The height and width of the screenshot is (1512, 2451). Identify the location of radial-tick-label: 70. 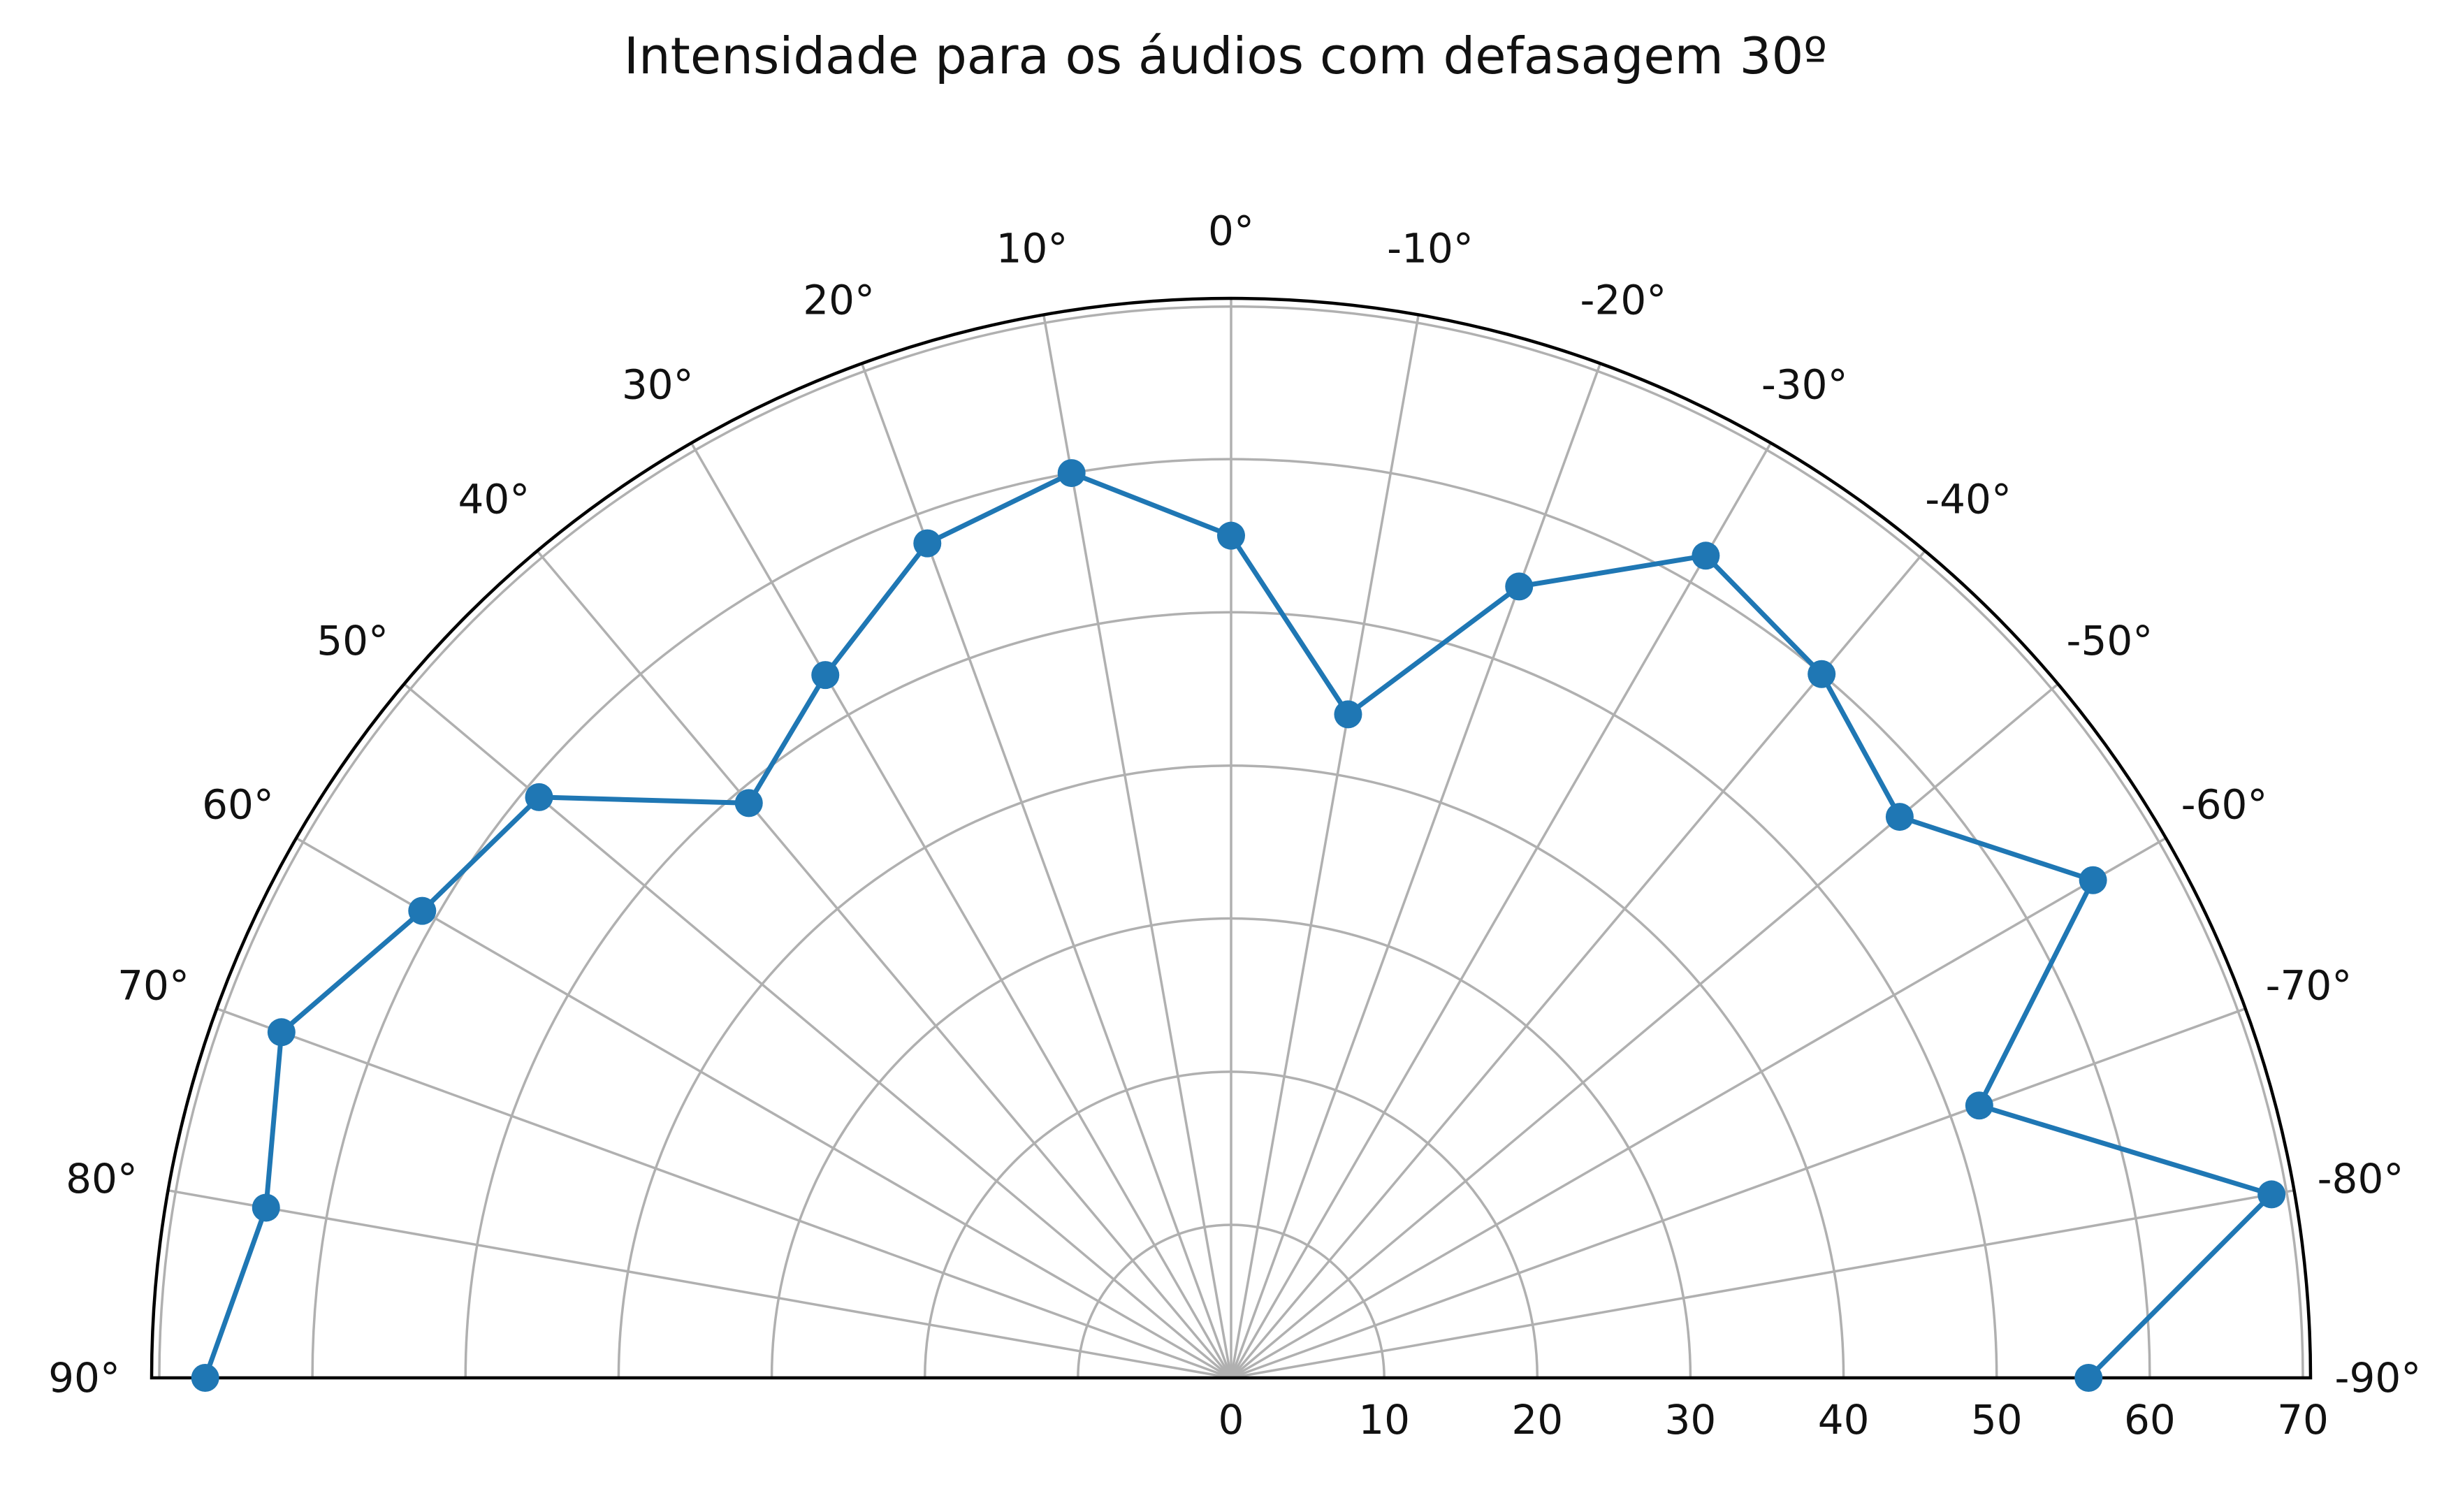
(2303, 1420).